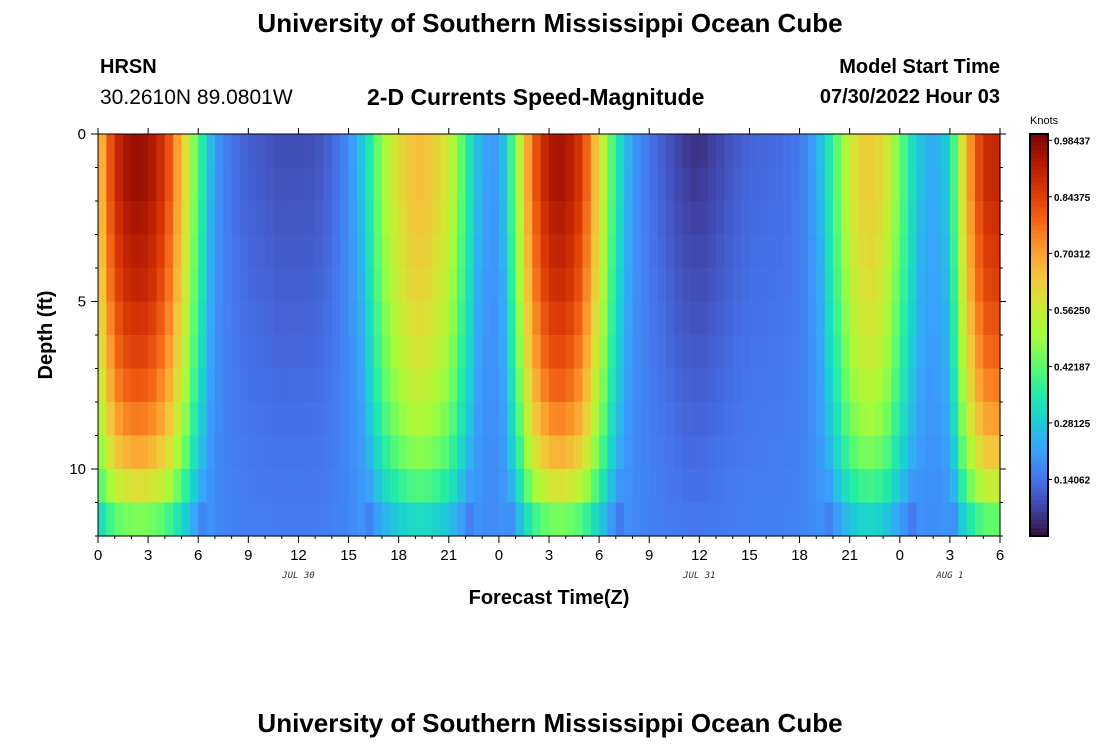  Describe the element at coordinates (348, 555) in the screenshot. I see `x-tick-label: 15` at that location.